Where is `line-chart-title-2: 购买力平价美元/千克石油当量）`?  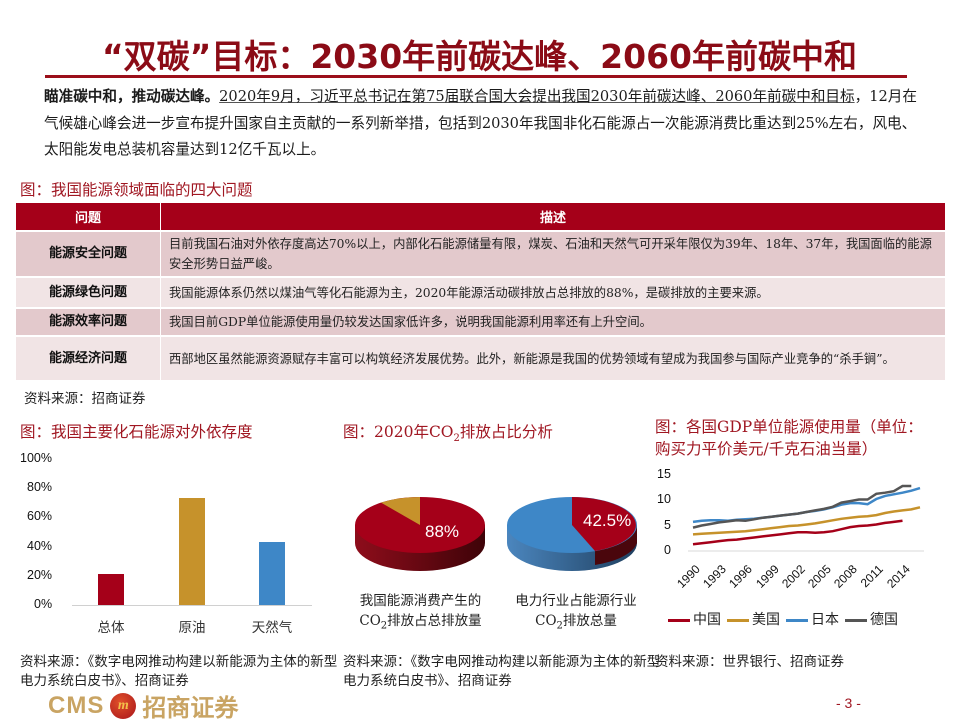
line-chart-title-2: 购买力平价美元/千克石油当量） is located at coordinates (766, 449).